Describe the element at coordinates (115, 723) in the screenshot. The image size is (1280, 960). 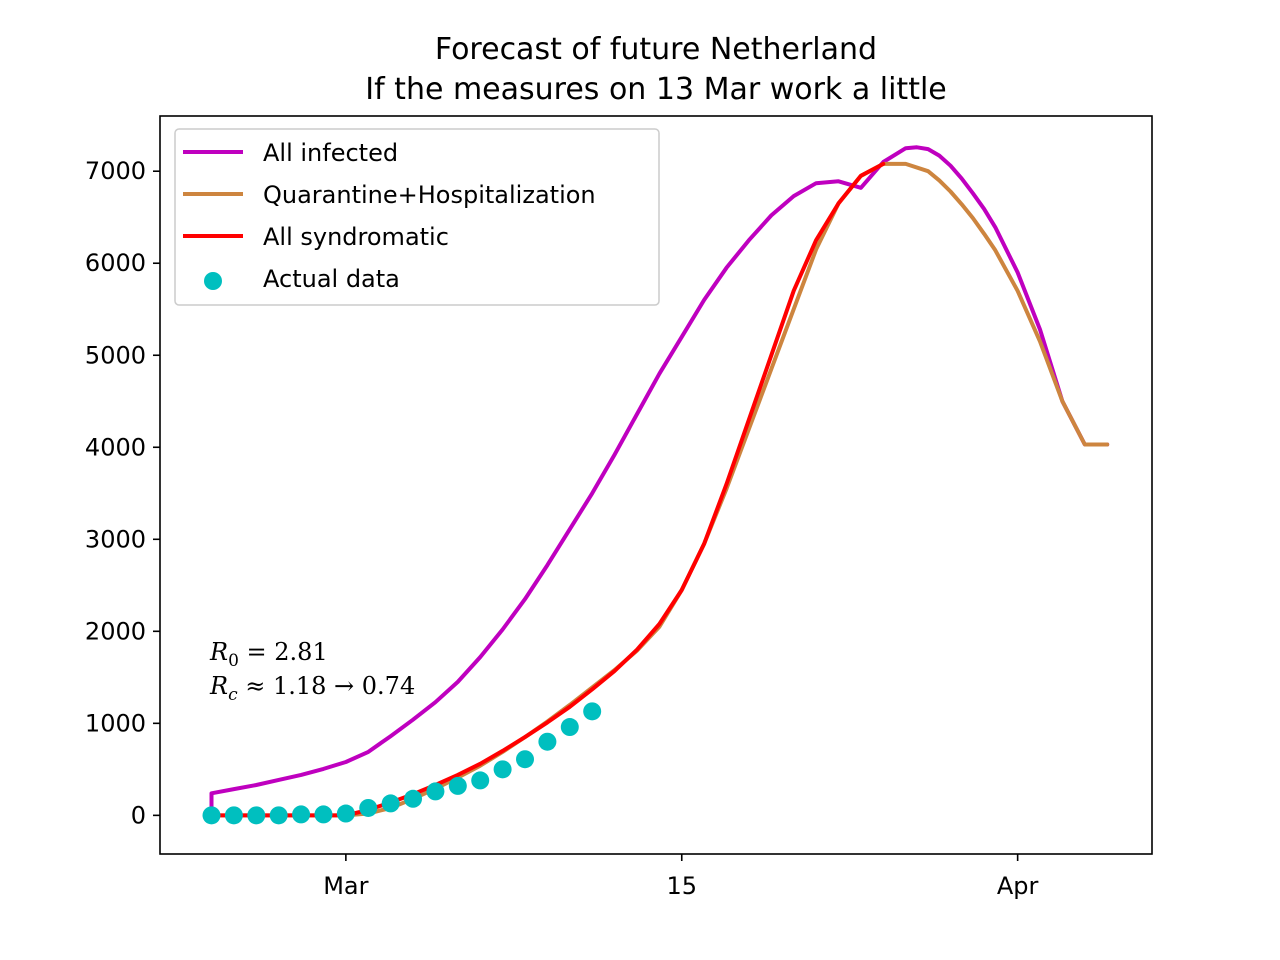
I see `y-tick-label: 1000` at that location.